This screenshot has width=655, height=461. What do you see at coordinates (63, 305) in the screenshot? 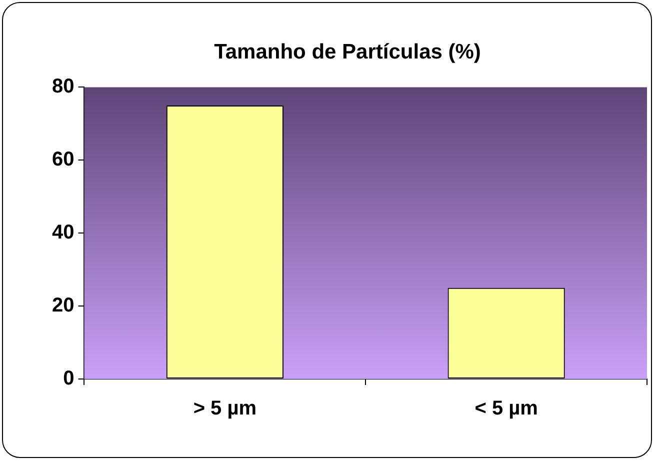
I see `y-tick-label: 20` at bounding box center [63, 305].